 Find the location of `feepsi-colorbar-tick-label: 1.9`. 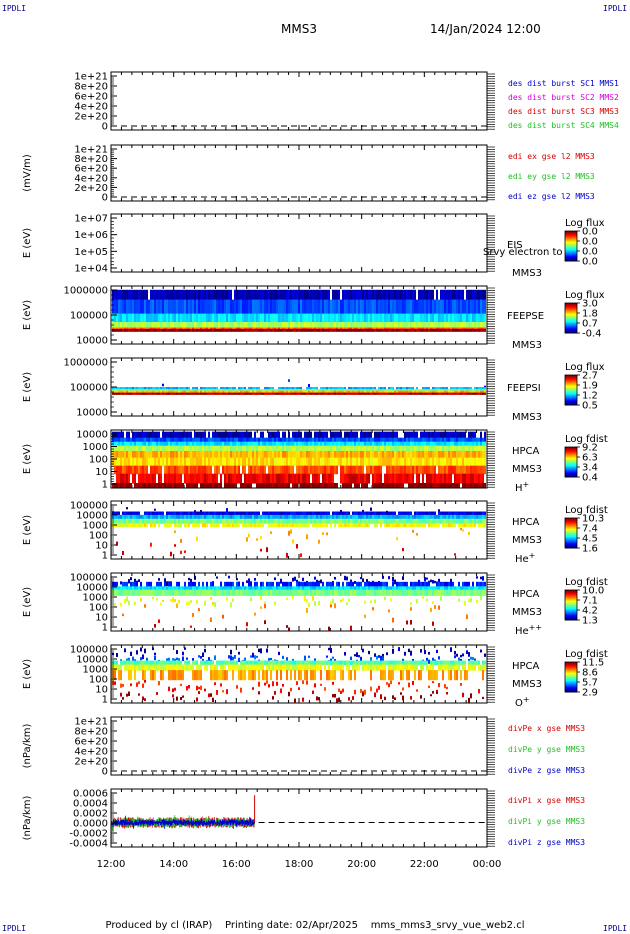

feepsi-colorbar-tick-label: 1.9 is located at coordinates (590, 386).